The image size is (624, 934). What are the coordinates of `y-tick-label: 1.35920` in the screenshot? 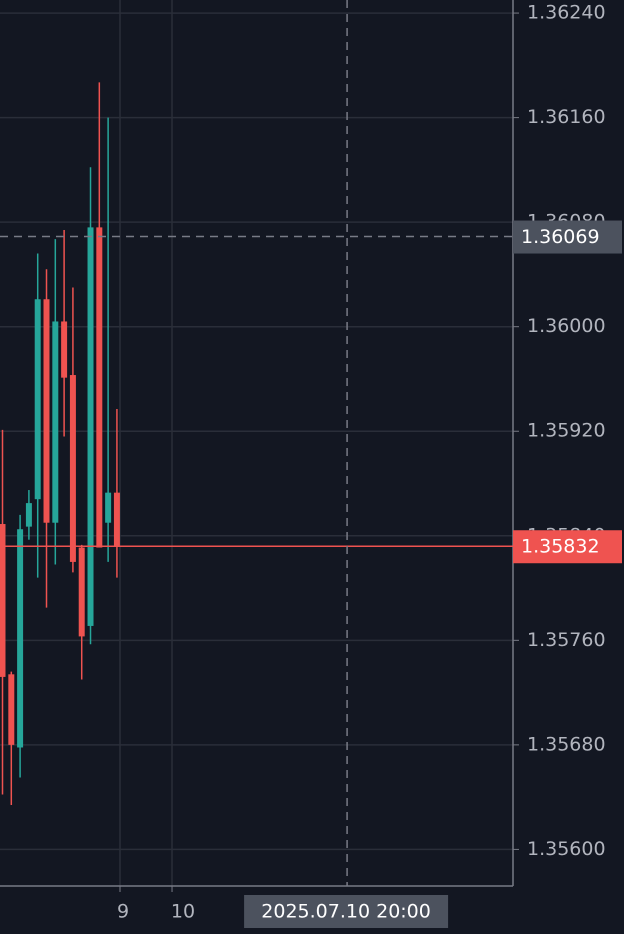 It's located at (566, 431).